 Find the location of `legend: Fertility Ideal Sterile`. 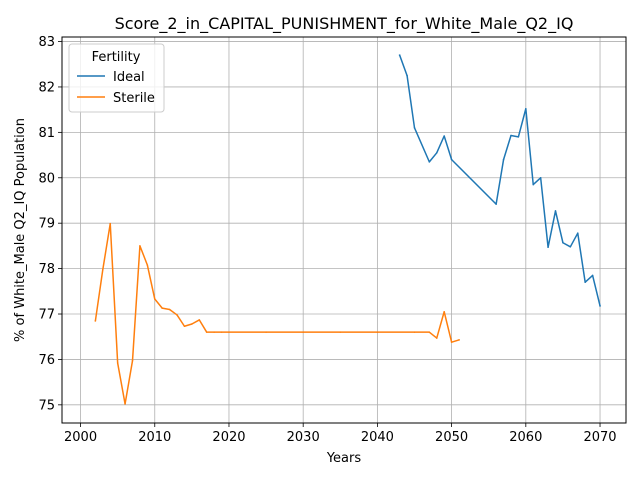

legend: Fertility Ideal Sterile is located at coordinates (116, 78).